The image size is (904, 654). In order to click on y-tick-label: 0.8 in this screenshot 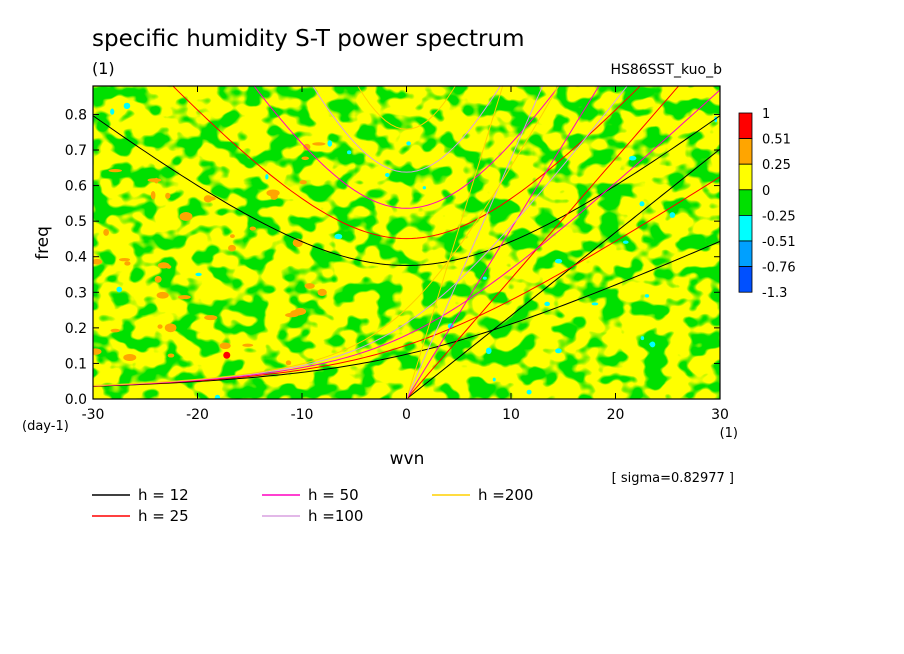, I will do `click(76, 115)`.